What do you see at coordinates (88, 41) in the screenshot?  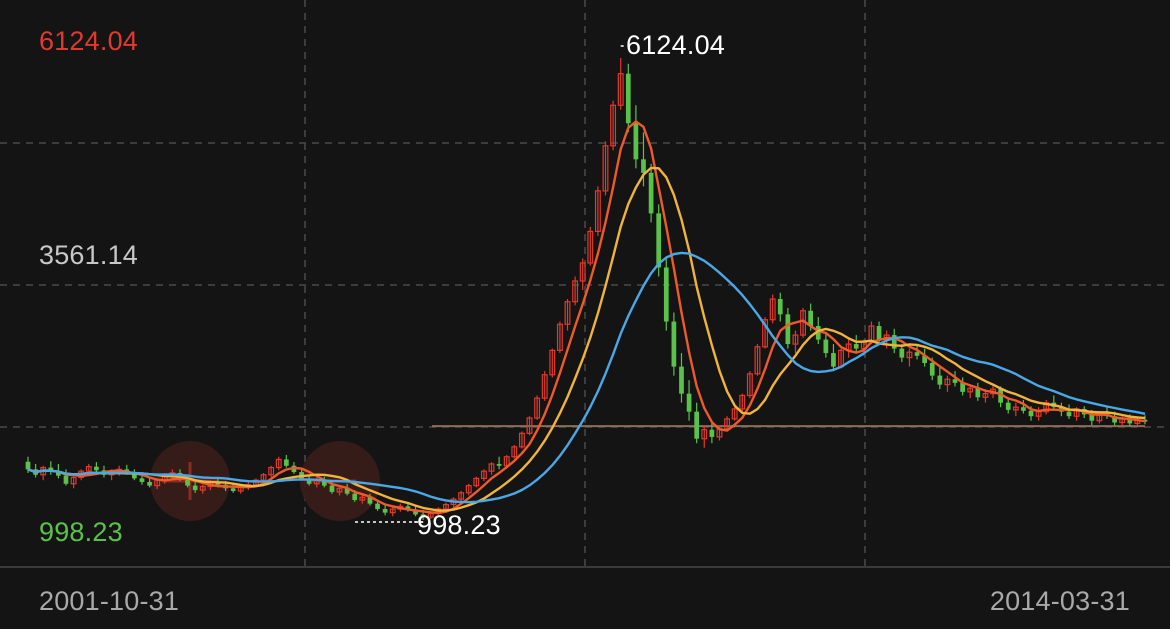 I see `y-max-label: 6124.04` at bounding box center [88, 41].